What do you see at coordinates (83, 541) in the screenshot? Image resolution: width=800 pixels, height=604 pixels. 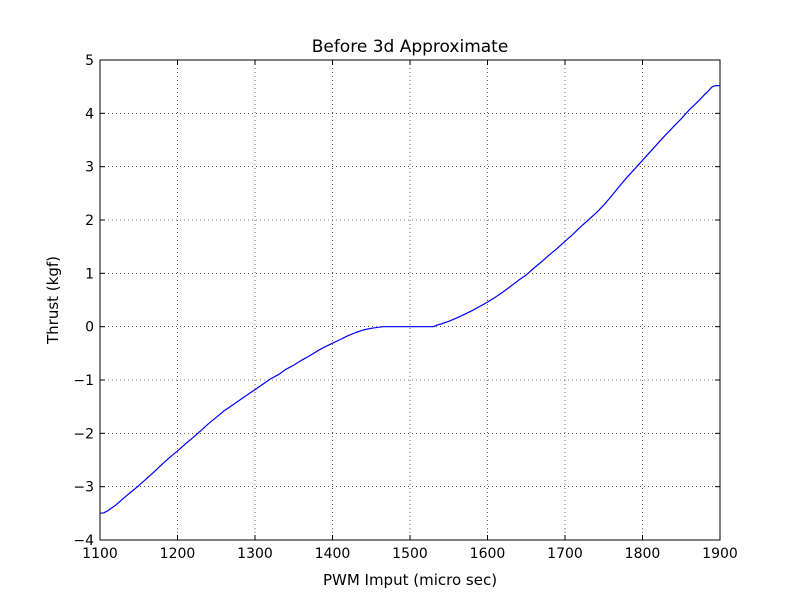 I see `y-tick-label: −4` at bounding box center [83, 541].